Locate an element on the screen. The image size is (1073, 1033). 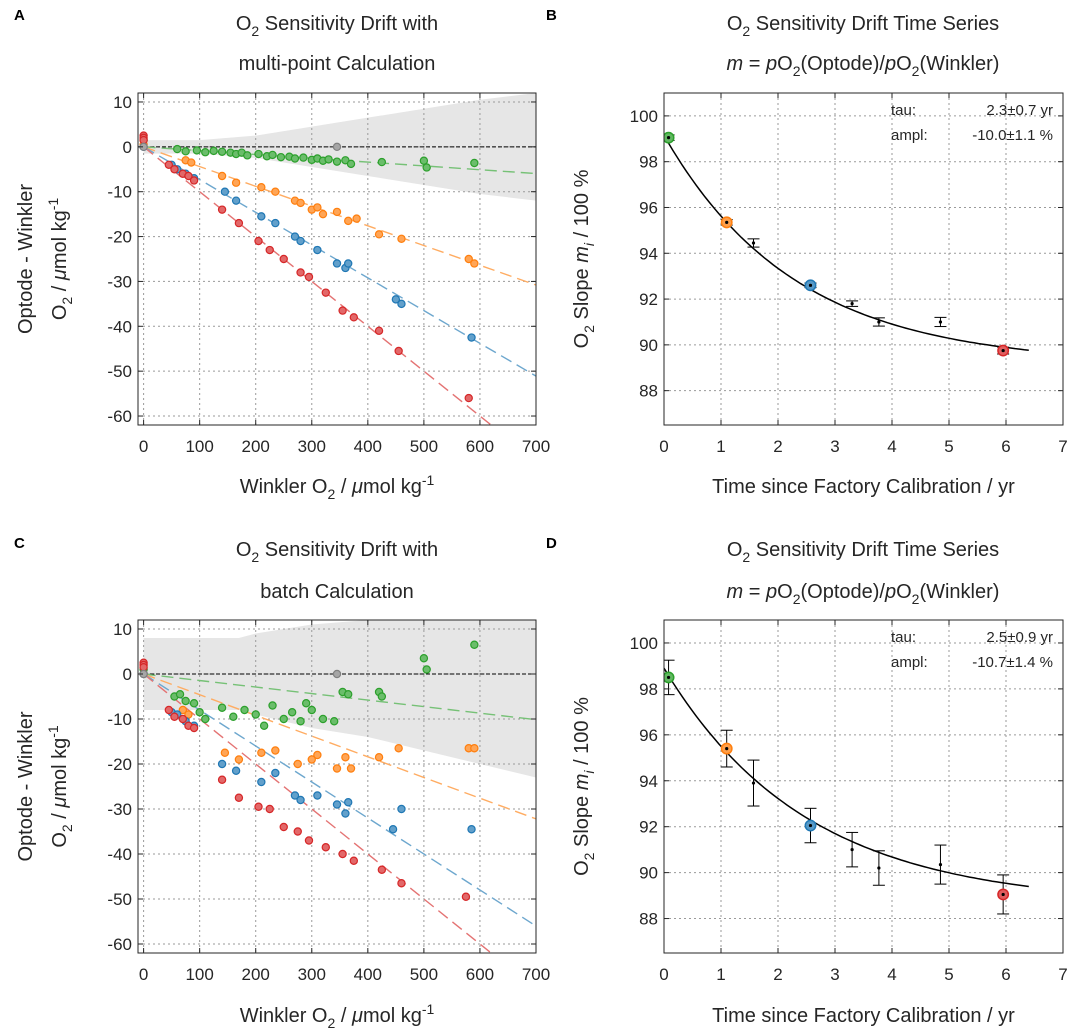
x-tick-label: 200 is located at coordinates (256, 974).